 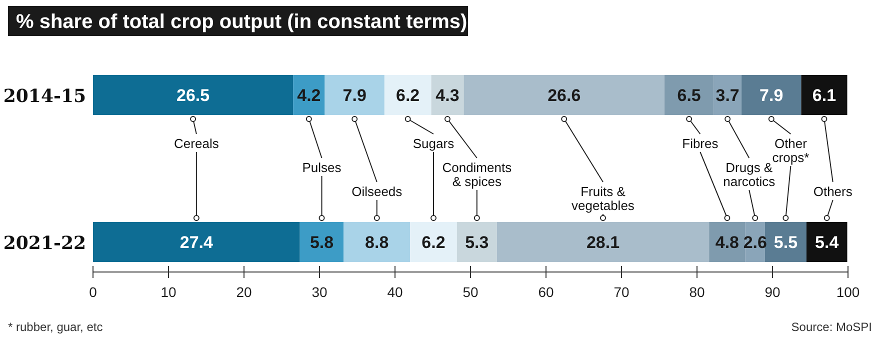 I want to click on x-tick-label: 10, so click(x=168, y=292).